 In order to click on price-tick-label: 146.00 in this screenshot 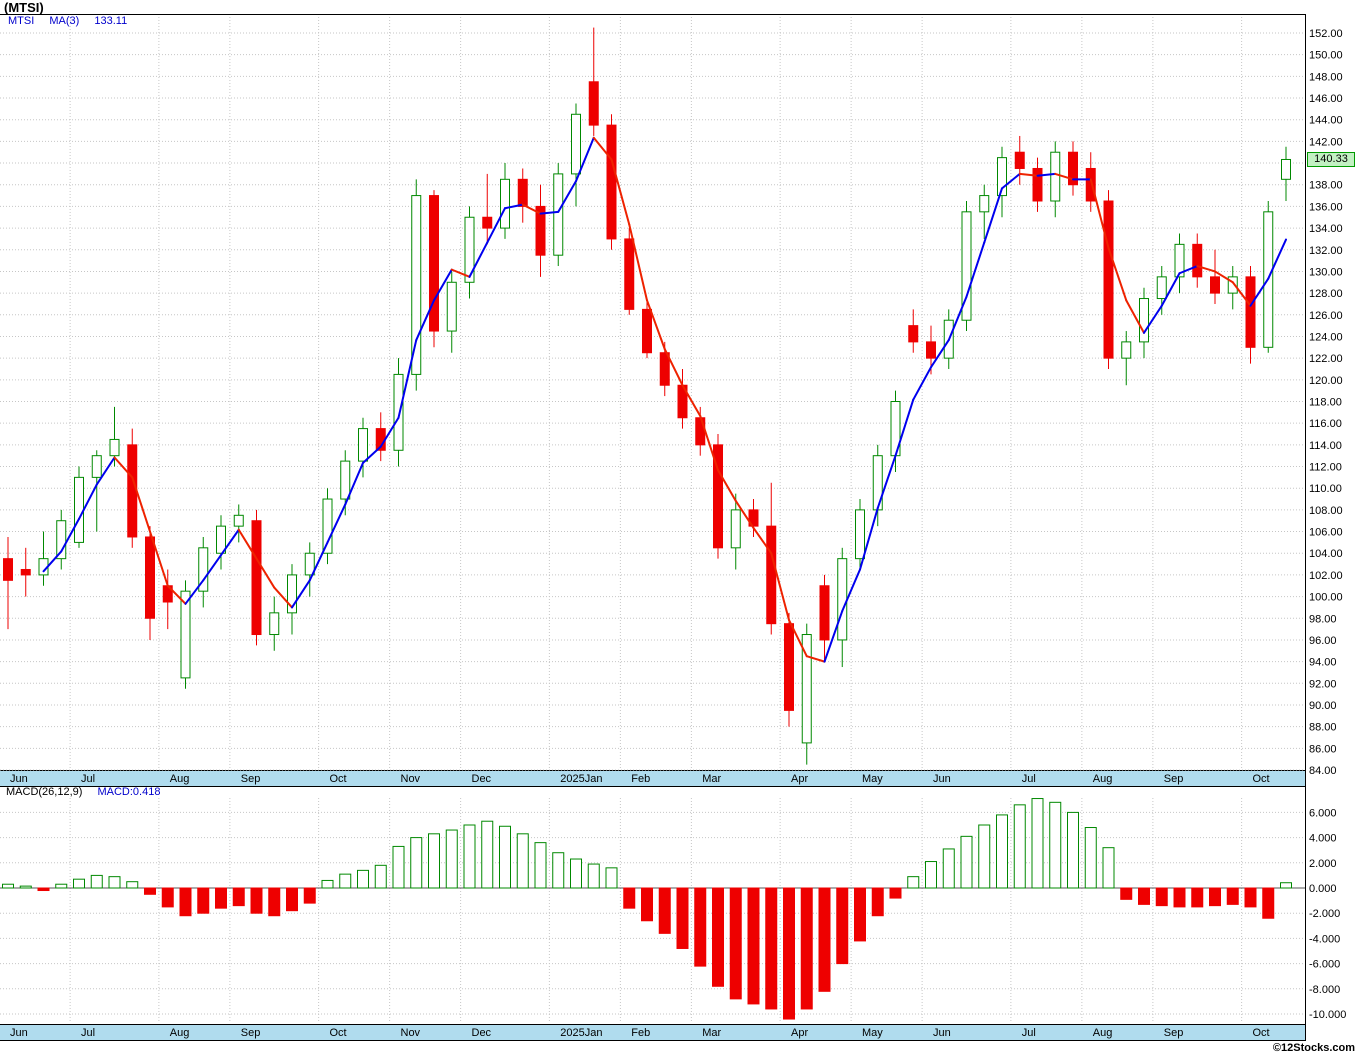, I will do `click(1326, 99)`.